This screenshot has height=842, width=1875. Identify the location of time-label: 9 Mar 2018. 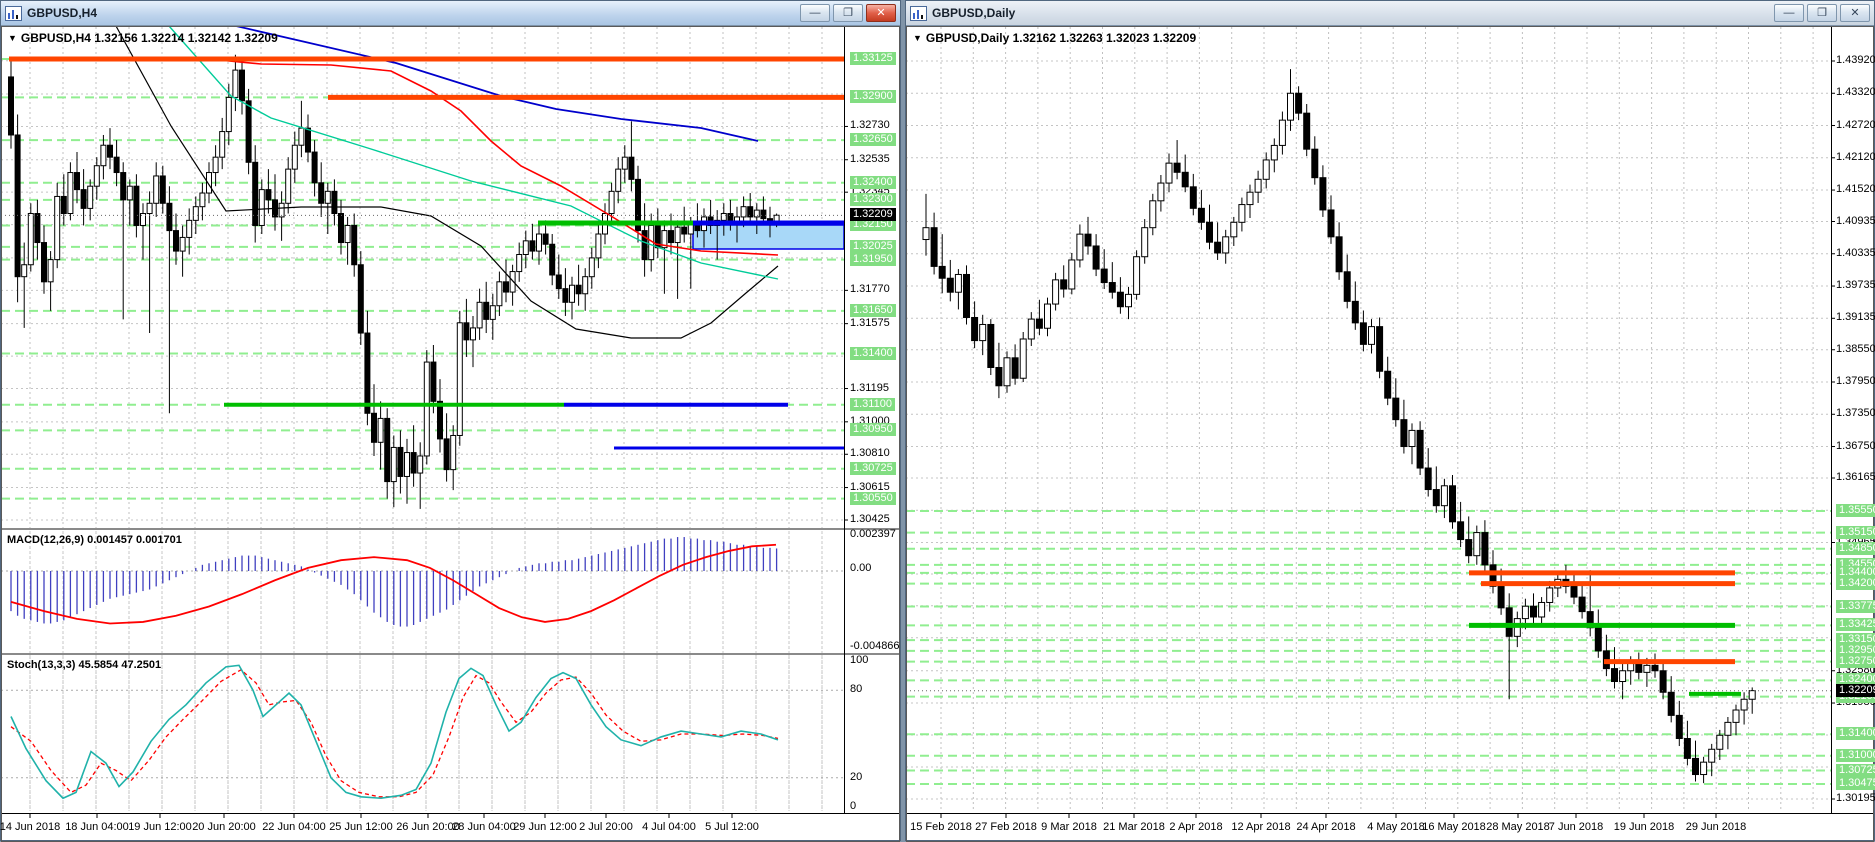
(1069, 827).